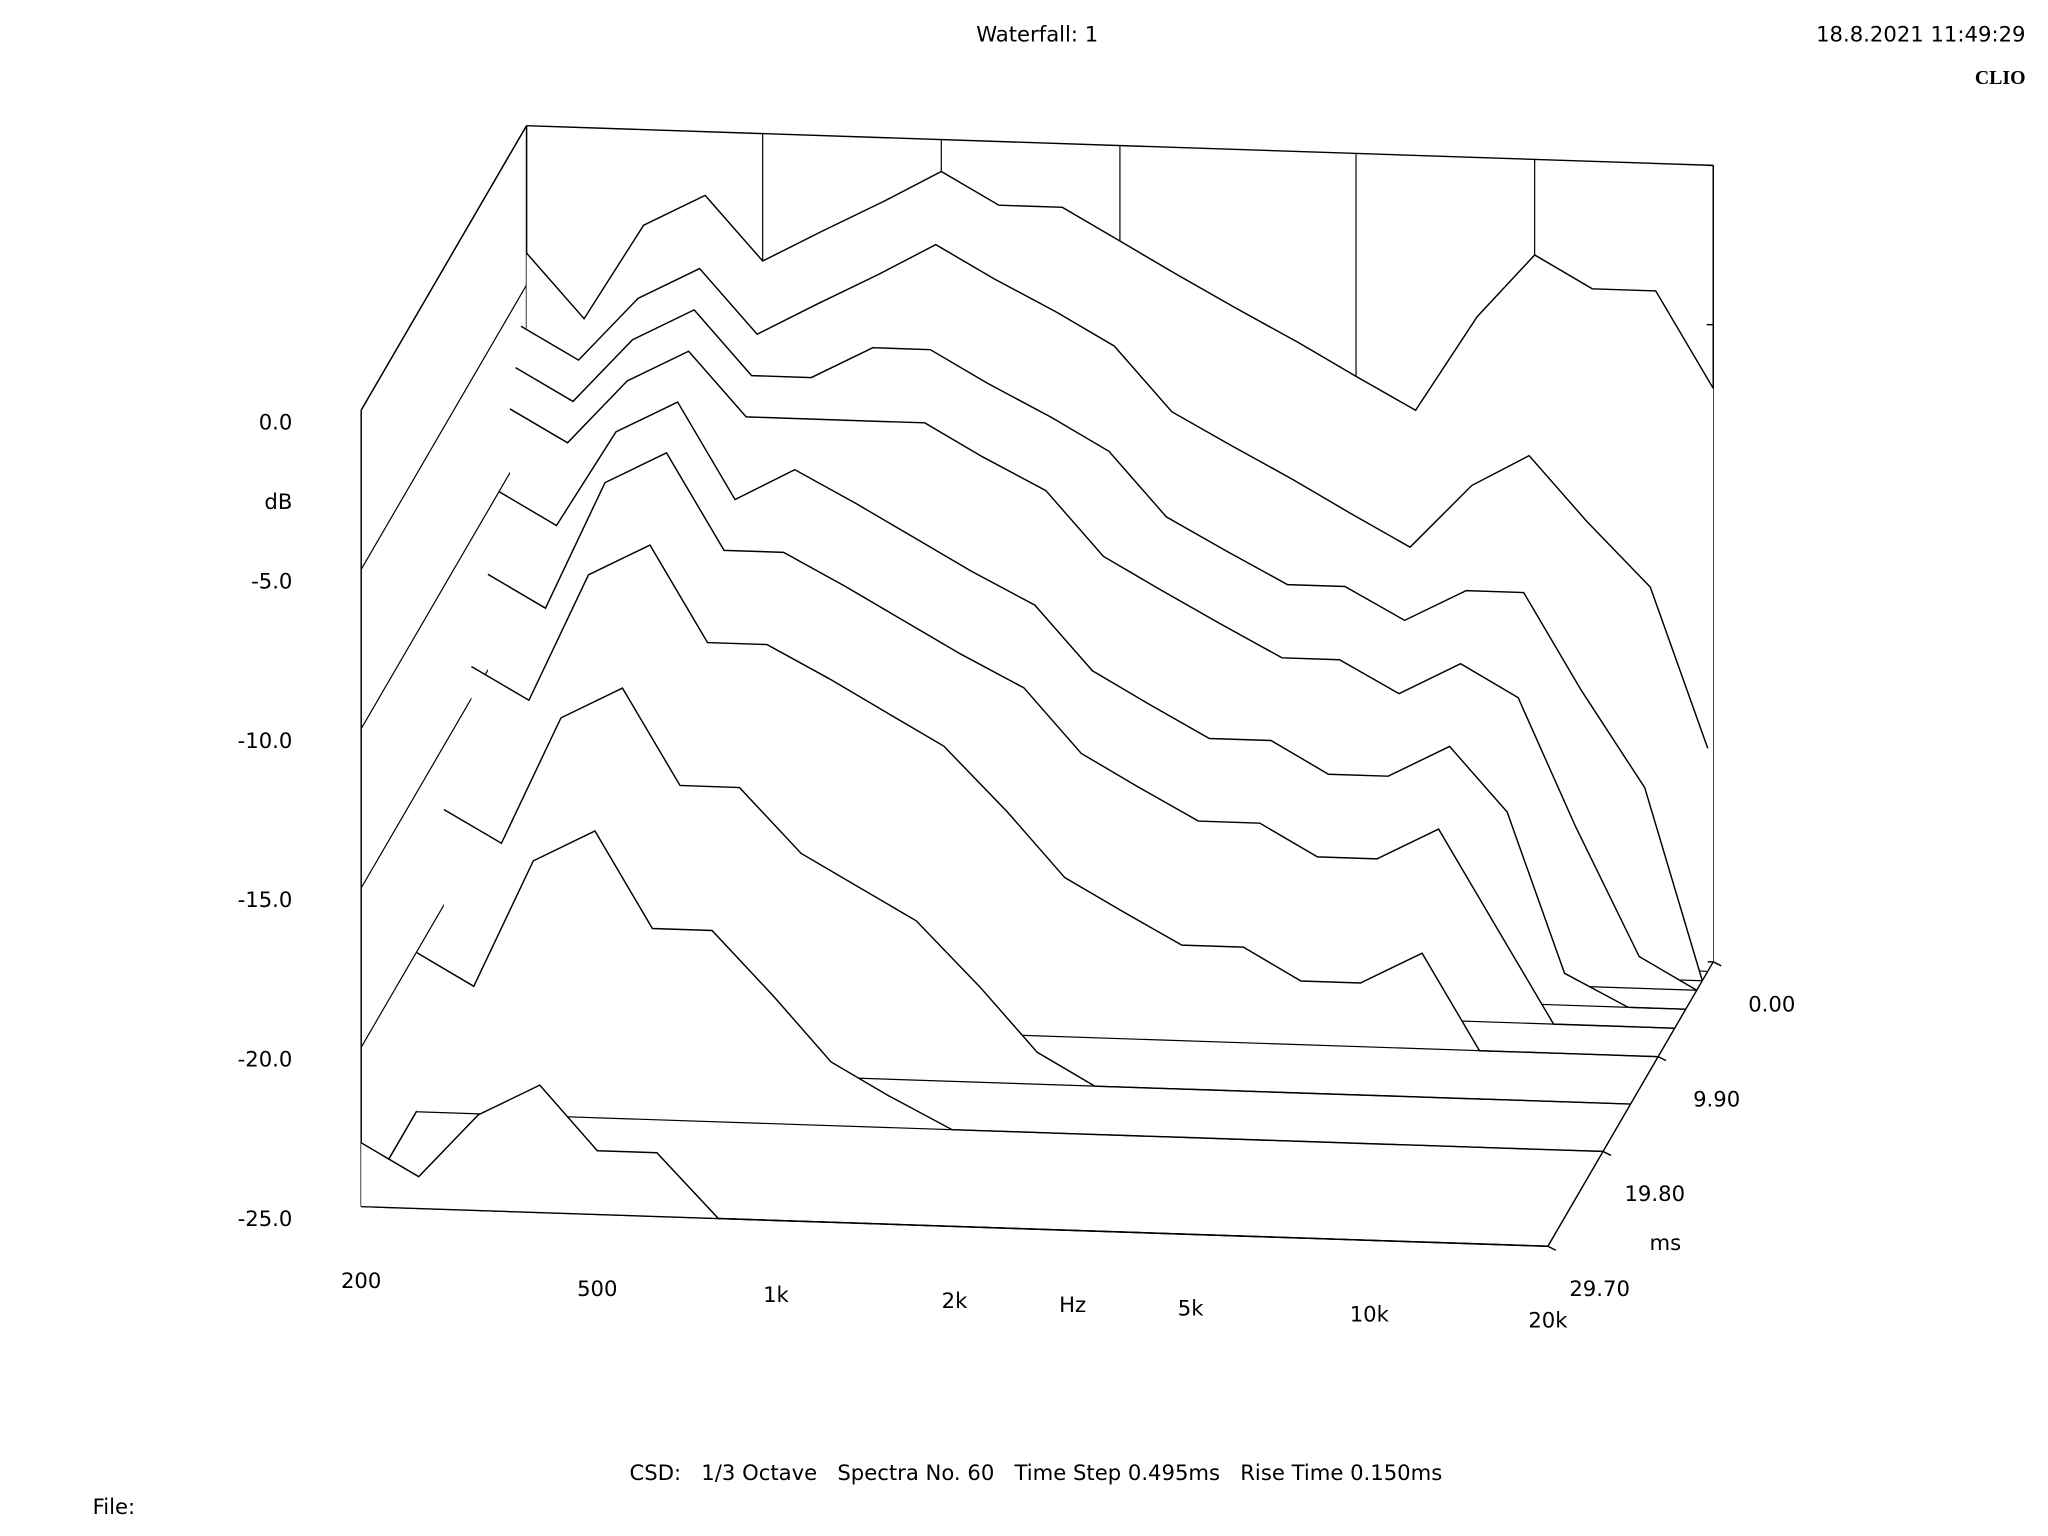 This screenshot has height=1536, width=2048. I want to click on z-tick-label: 9.90, so click(1716, 1098).